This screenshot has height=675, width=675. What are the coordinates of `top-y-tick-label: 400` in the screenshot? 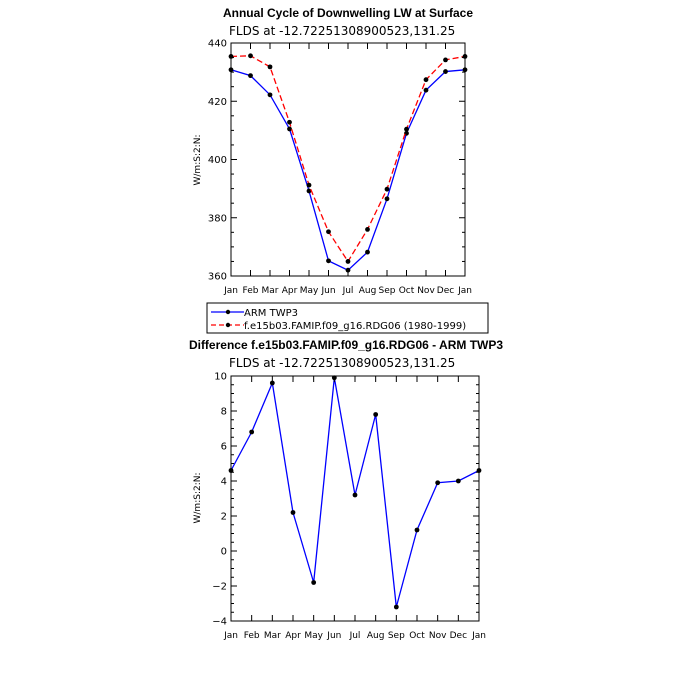 It's located at (217, 160).